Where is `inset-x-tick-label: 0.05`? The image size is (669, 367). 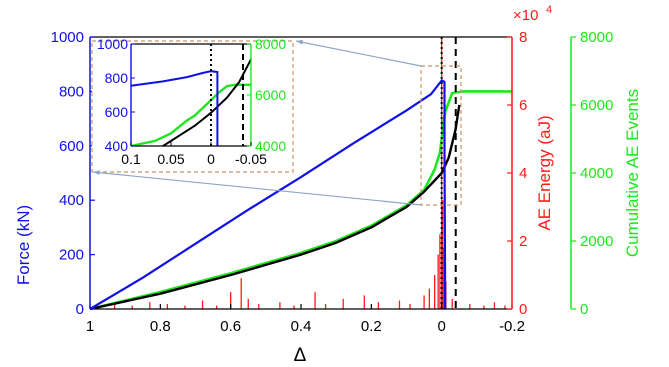
inset-x-tick-label: 0.05 is located at coordinates (170, 159).